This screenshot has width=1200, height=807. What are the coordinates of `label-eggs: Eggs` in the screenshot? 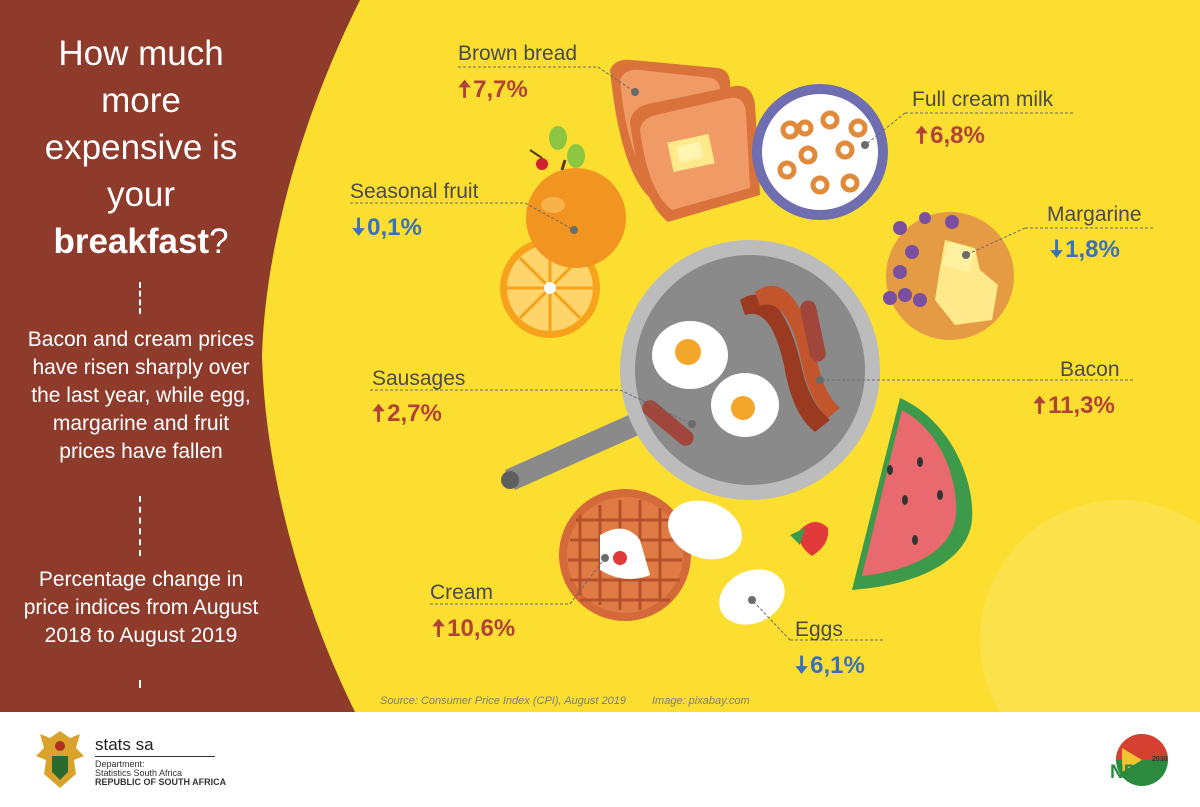 It's located at (819, 629).